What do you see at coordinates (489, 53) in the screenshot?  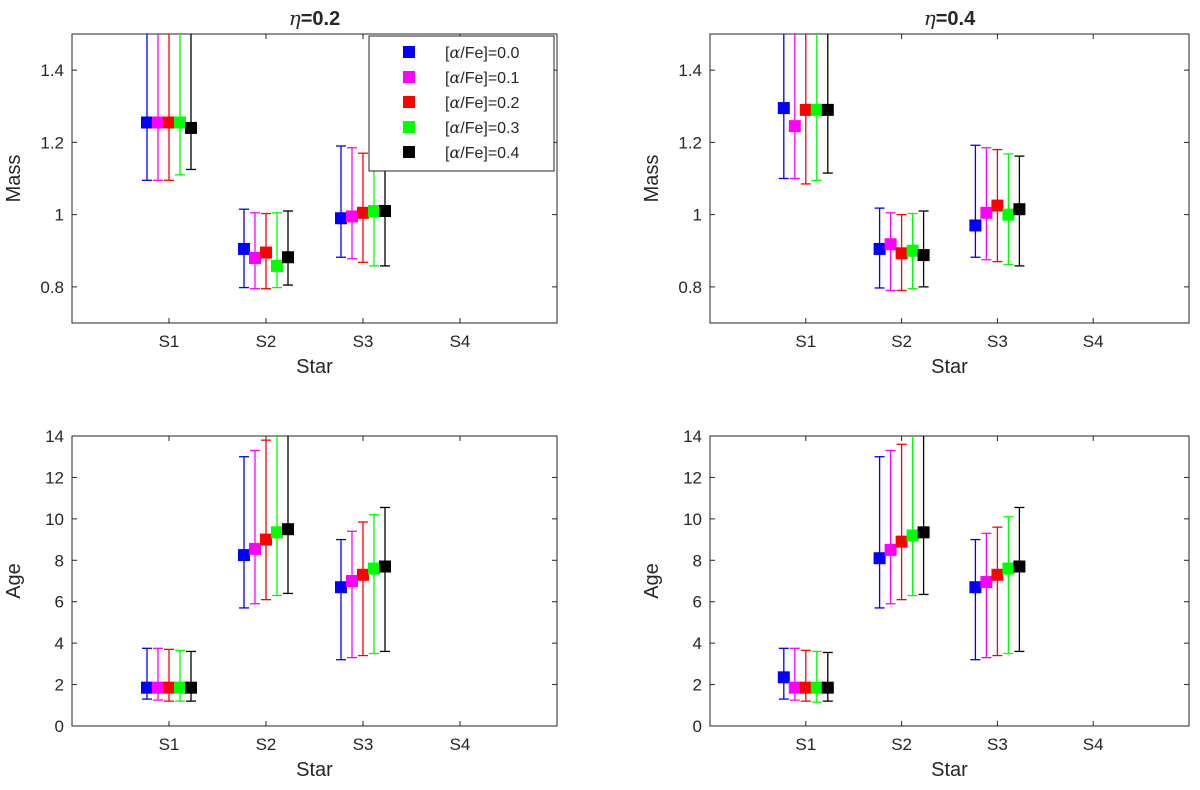 I see `legend-label-post: /Fe]=0.0` at bounding box center [489, 53].